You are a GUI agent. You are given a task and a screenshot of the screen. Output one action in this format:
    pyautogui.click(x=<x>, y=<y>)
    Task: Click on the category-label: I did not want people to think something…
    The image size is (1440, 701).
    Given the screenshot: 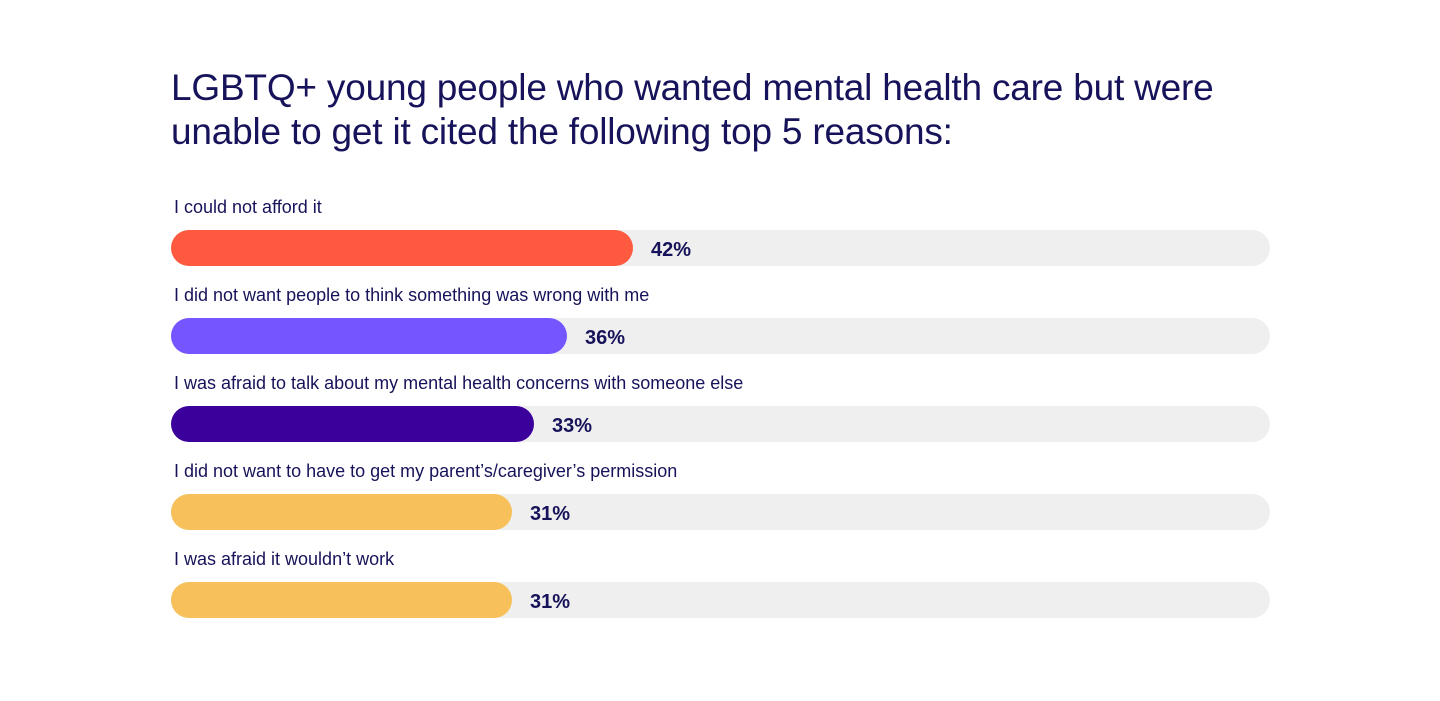 What is the action you would take?
    pyautogui.click(x=412, y=295)
    